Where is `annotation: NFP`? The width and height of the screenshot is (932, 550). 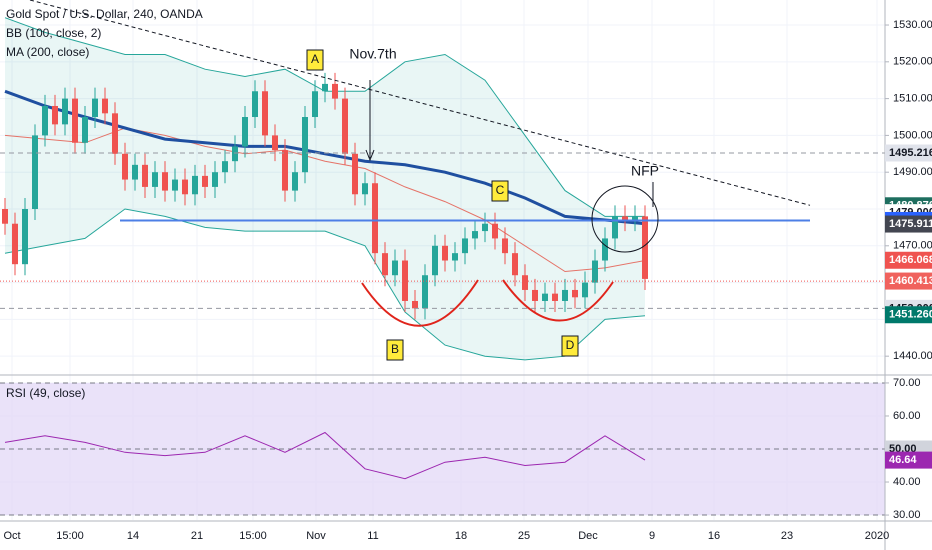 annotation: NFP is located at coordinates (645, 171).